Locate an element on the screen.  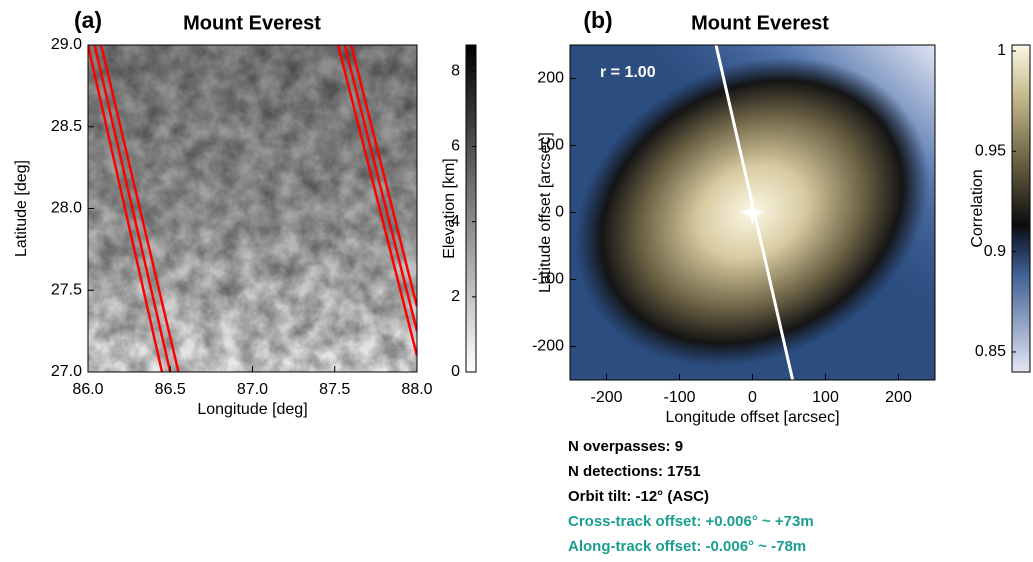
stats-note: N detections: 1751 is located at coordinates (634, 471).